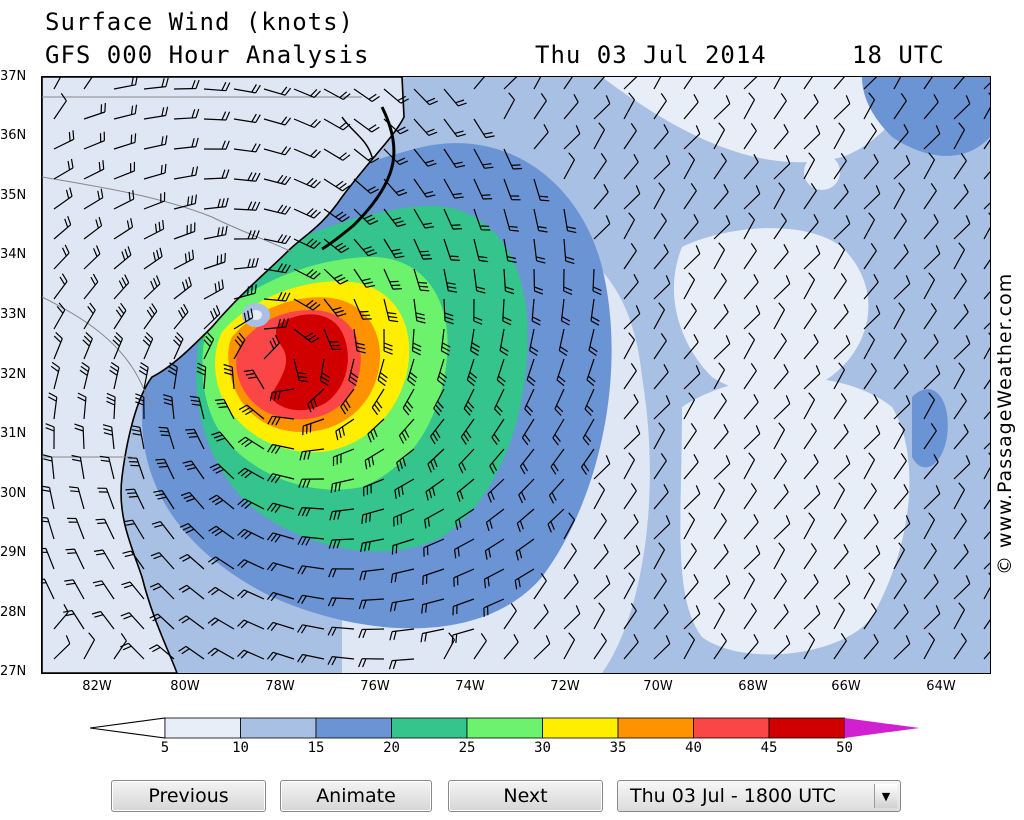 The height and width of the screenshot is (820, 1024). Describe the element at coordinates (504, 736) in the screenshot. I see `legend-bar: 5 10 15 20 25 30 35 40 45 50` at that location.